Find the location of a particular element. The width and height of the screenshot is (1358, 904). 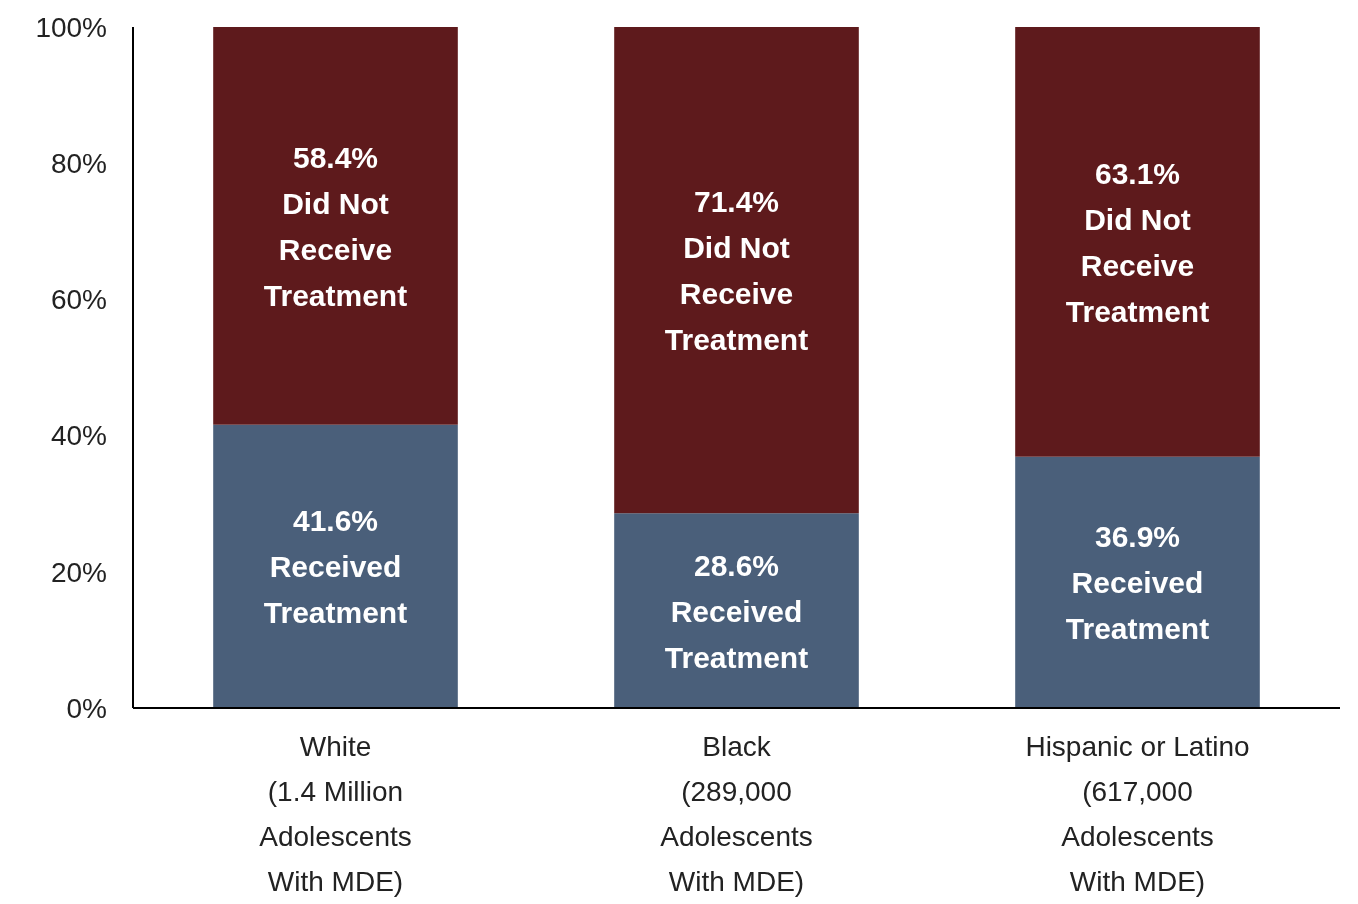

x-tick-label: Hispanic or Latino (617,000 Adolescents With MDE) is located at coordinates (1137, 814).